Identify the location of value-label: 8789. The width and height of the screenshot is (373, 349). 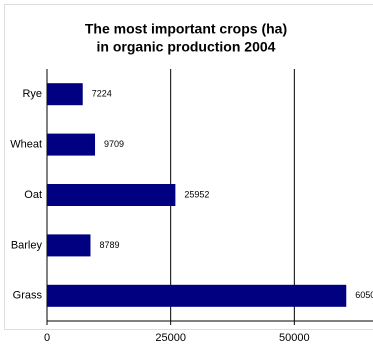
(109, 245).